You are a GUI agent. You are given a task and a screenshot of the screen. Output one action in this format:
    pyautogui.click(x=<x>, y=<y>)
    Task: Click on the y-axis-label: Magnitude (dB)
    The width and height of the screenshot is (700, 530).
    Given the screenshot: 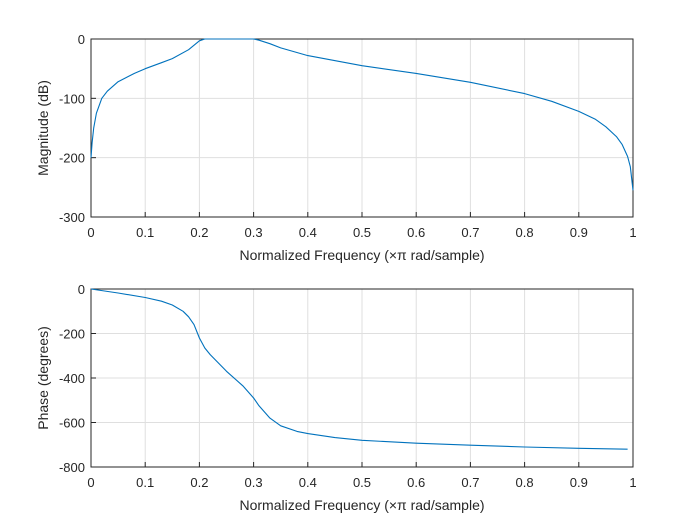 What is the action you would take?
    pyautogui.click(x=43, y=128)
    